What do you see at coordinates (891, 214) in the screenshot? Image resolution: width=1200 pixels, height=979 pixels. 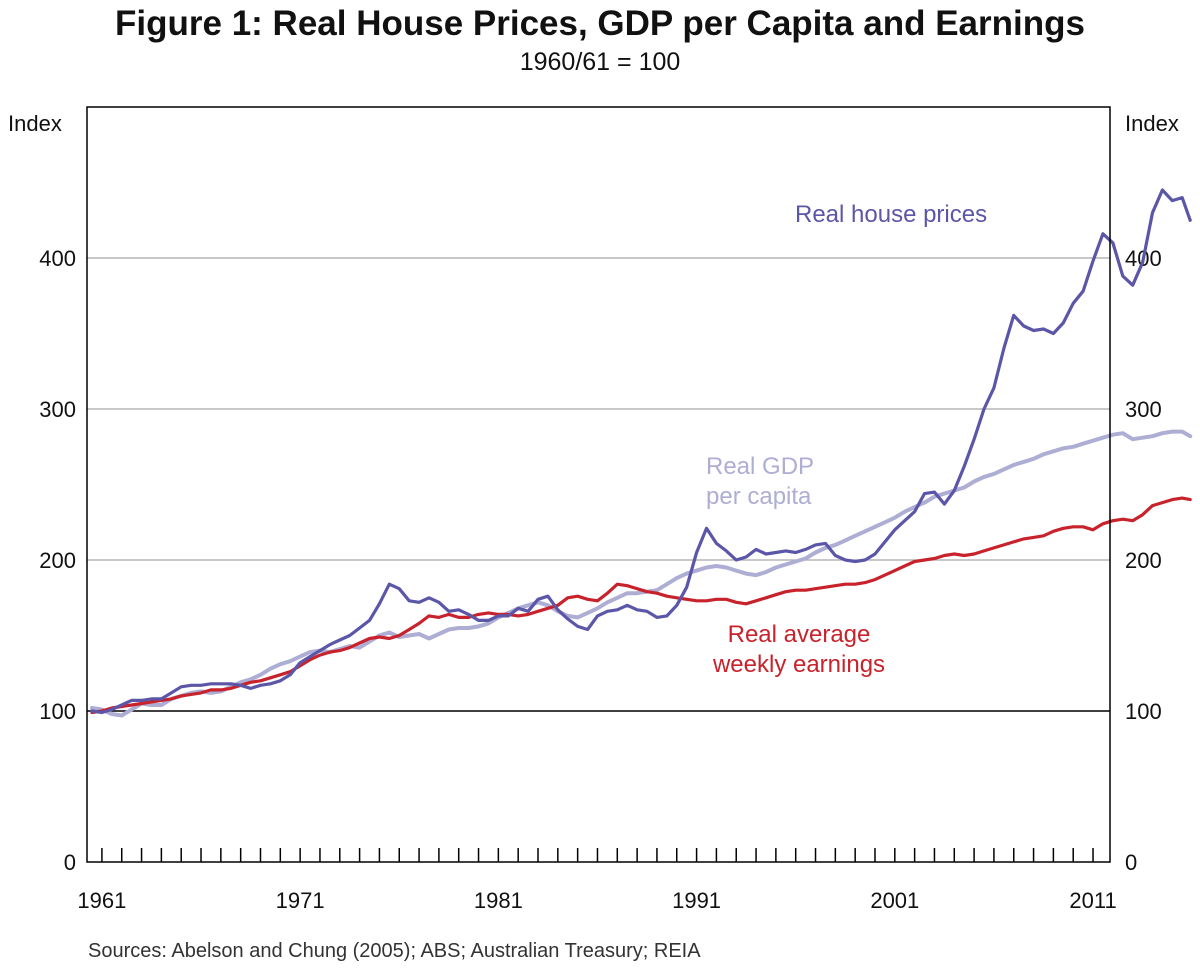 I see `series-label-house: Real house prices` at bounding box center [891, 214].